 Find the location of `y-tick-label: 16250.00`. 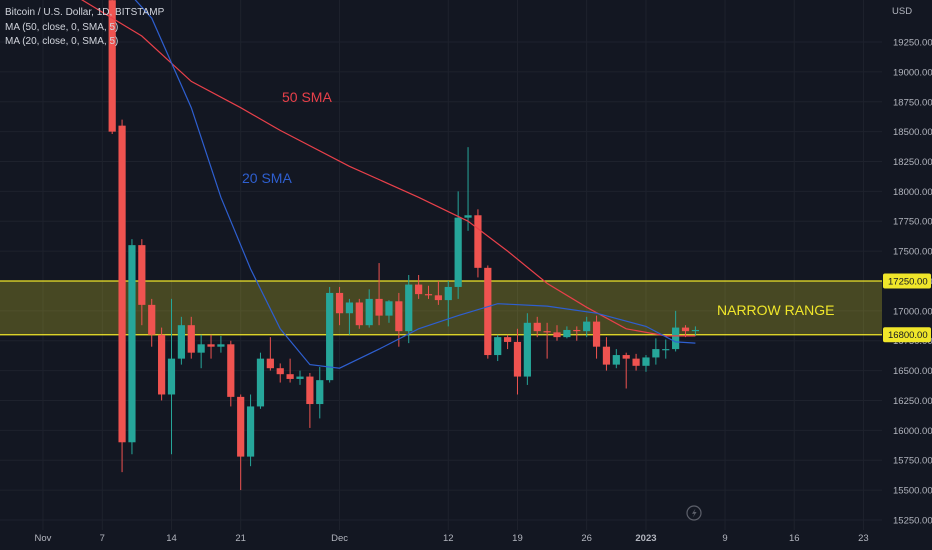

y-tick-label: 16250.00 is located at coordinates (912, 401).